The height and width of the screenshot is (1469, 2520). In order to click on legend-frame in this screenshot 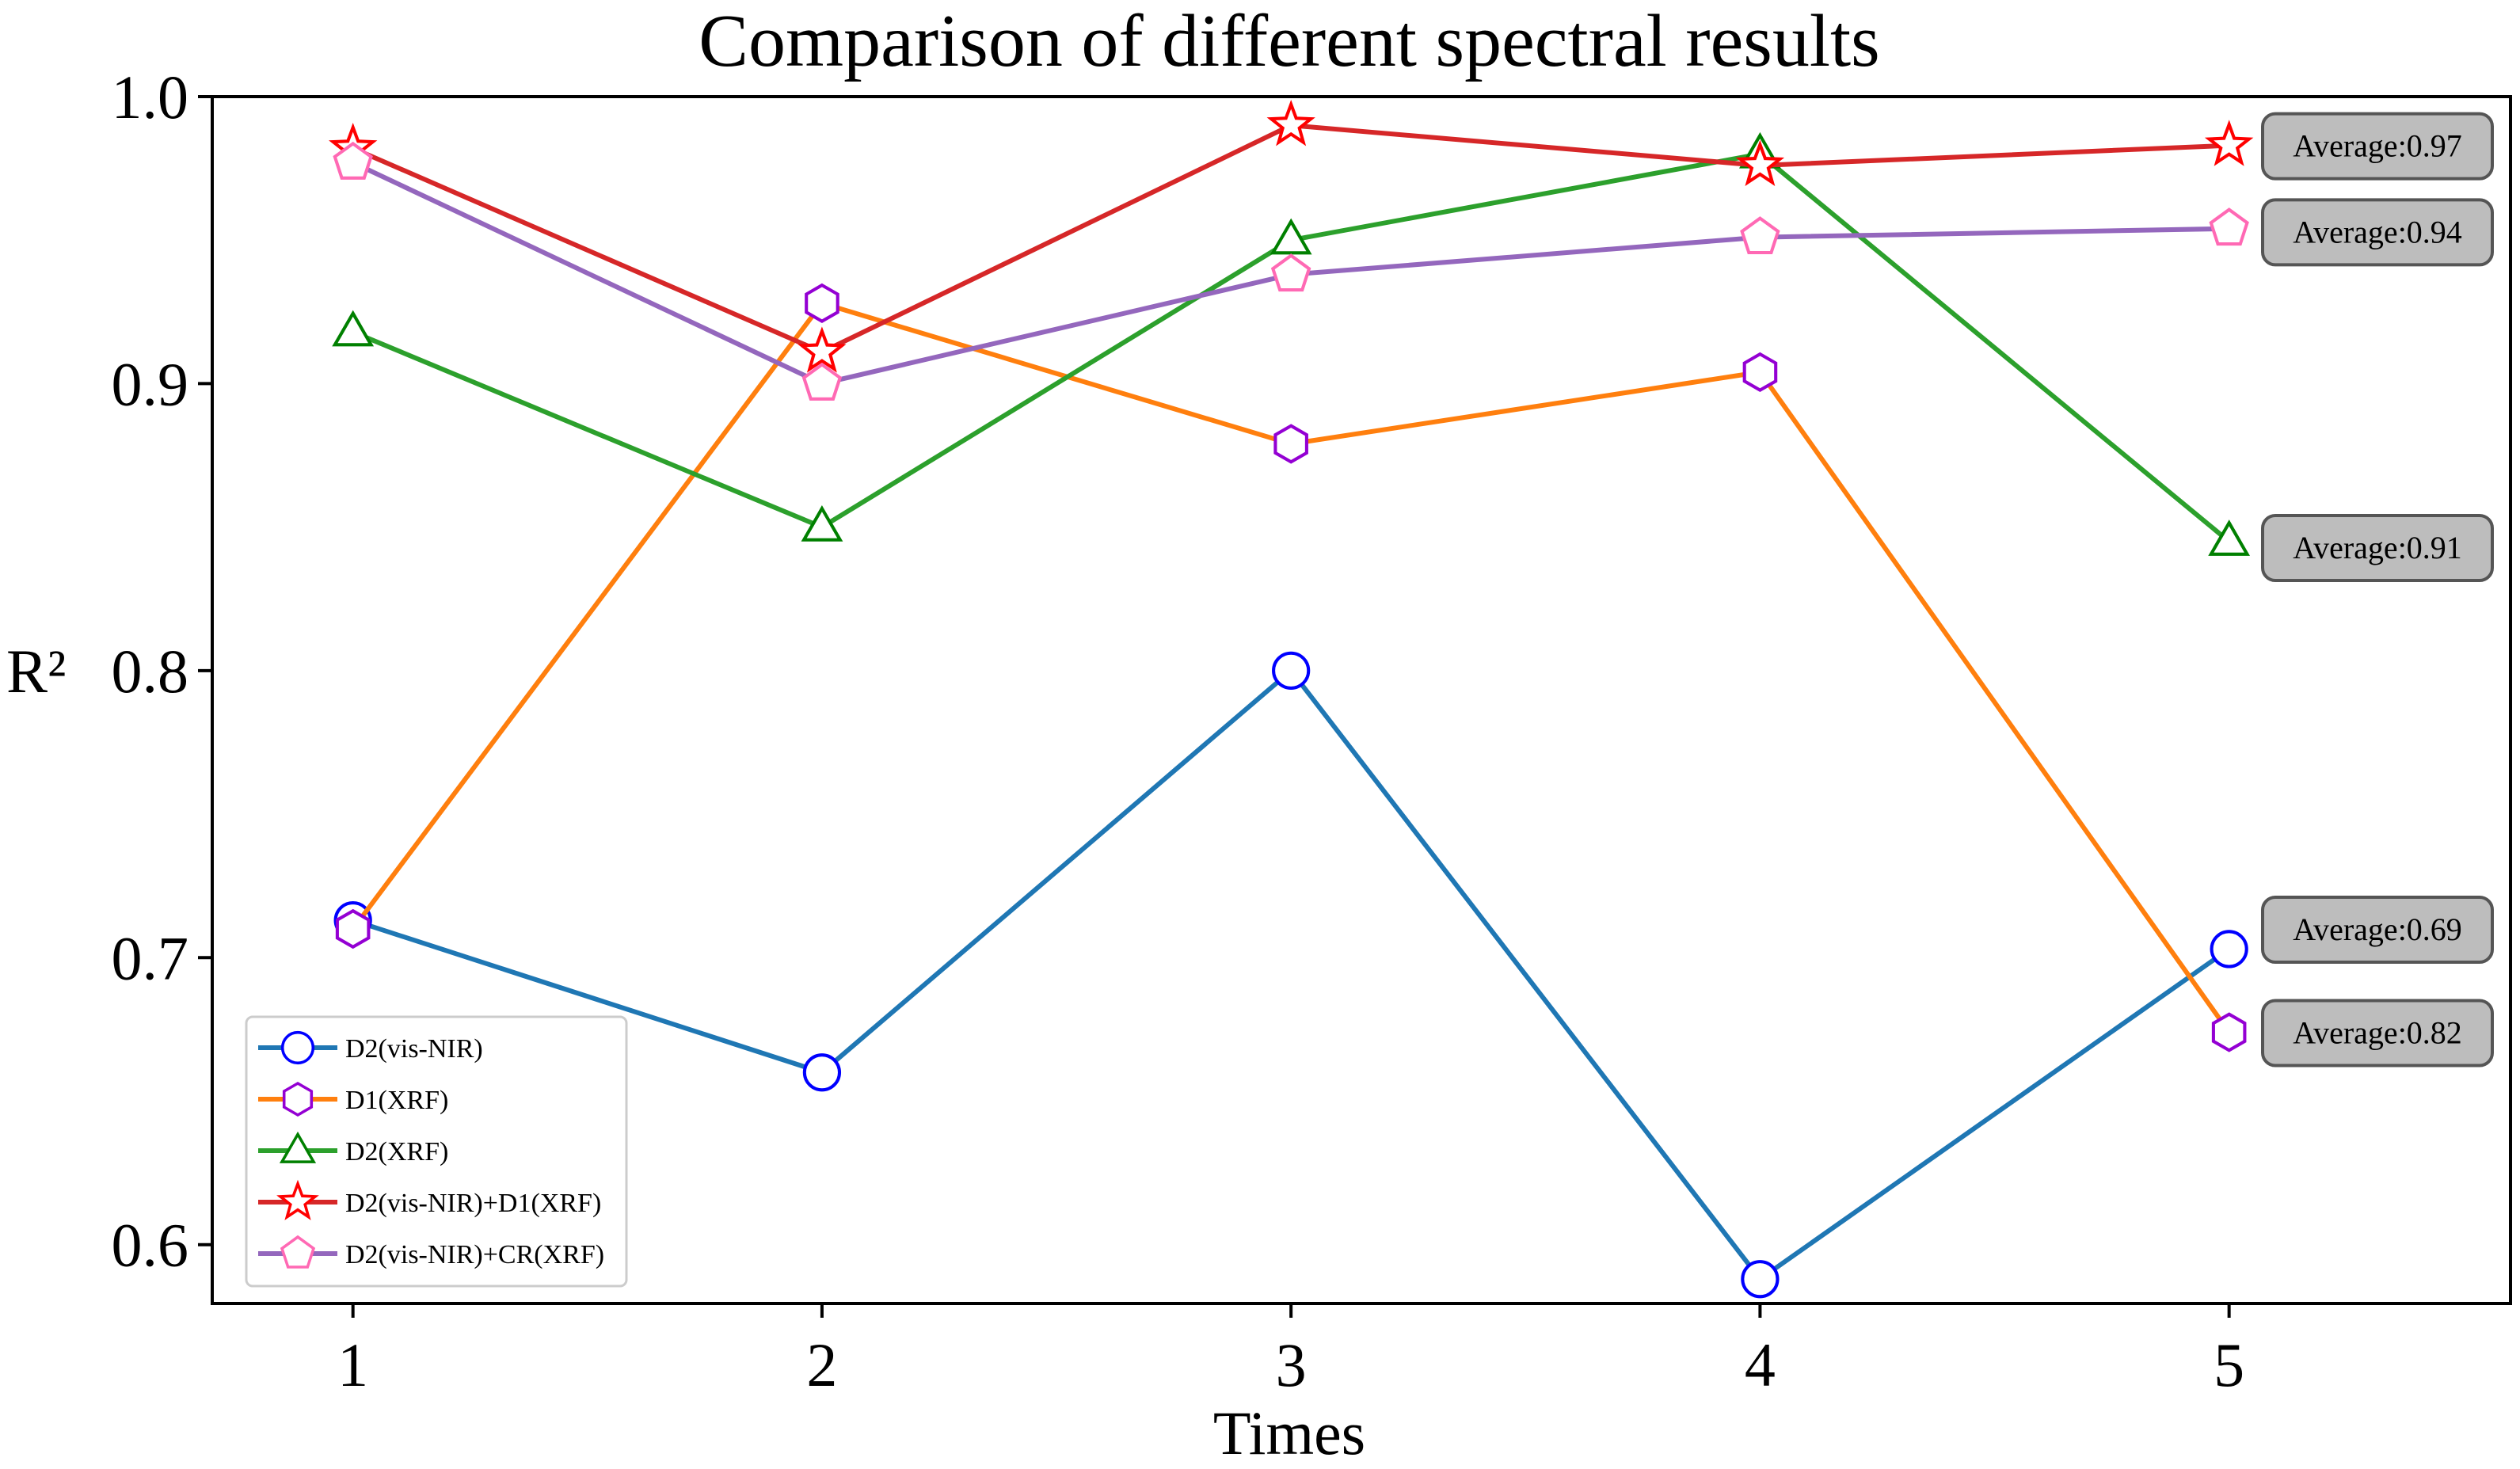, I will do `click(436, 1152)`.